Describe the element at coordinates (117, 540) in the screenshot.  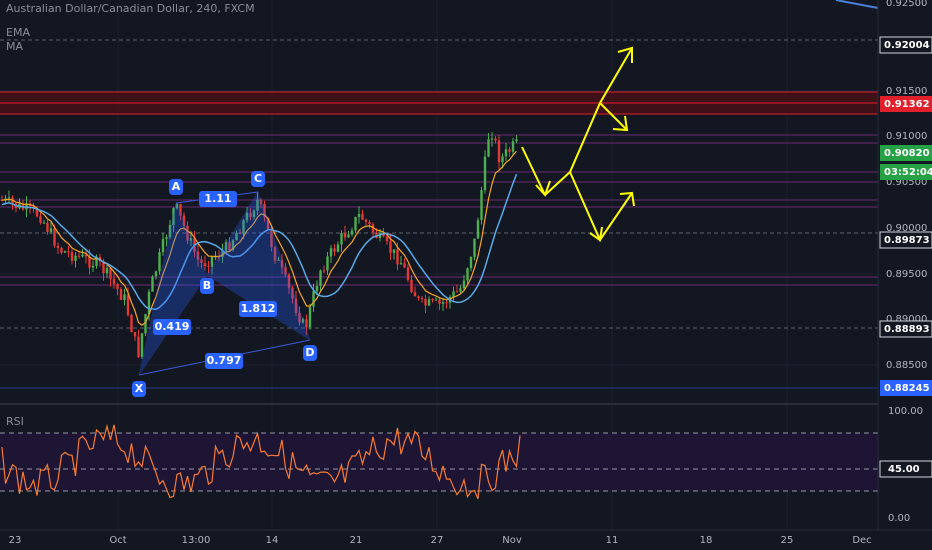
I see `time-tick: Oct` at that location.